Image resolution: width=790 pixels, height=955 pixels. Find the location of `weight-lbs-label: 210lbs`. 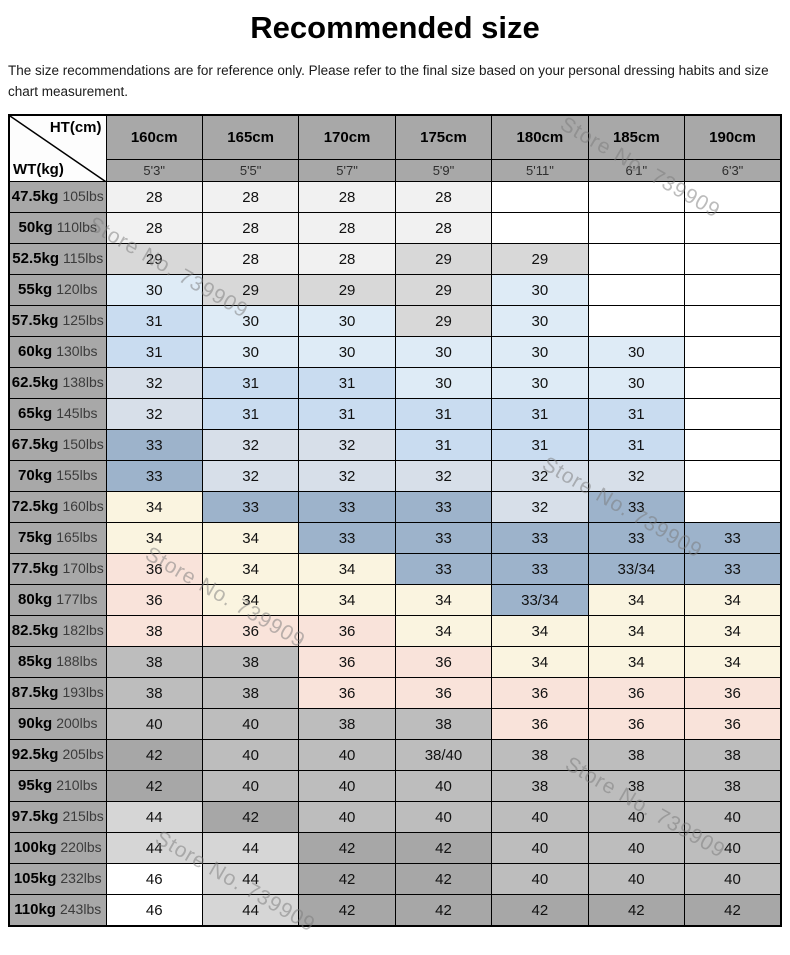

weight-lbs-label: 210lbs is located at coordinates (77, 785).